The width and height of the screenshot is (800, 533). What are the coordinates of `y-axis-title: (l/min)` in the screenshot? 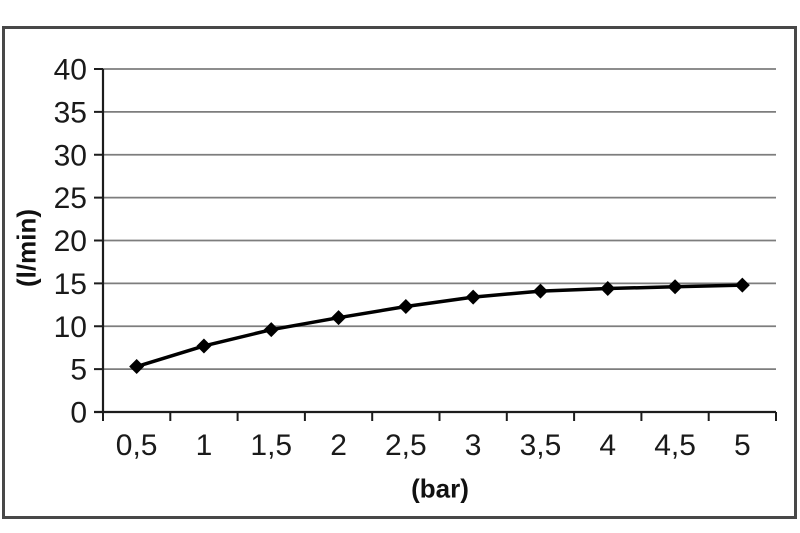 It's located at (26, 248).